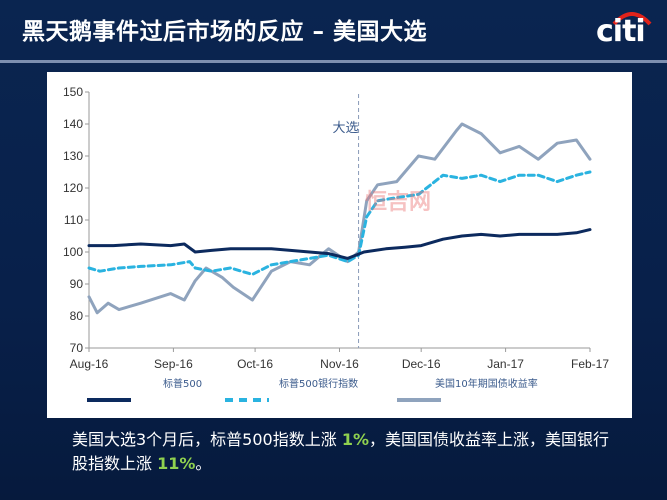  What do you see at coordinates (632, 19) in the screenshot?
I see `citi-arc-icon` at bounding box center [632, 19].